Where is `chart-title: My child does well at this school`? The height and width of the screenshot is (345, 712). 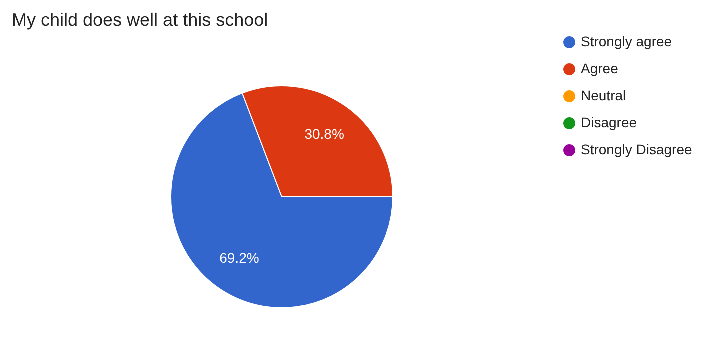 chart-title: My child does well at this school is located at coordinates (140, 20).